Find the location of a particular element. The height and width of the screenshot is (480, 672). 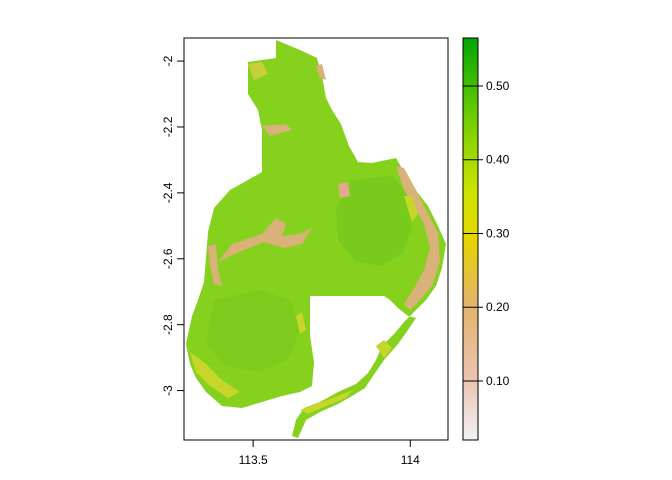

legend-tick-label: 0.40 is located at coordinates (498, 160).